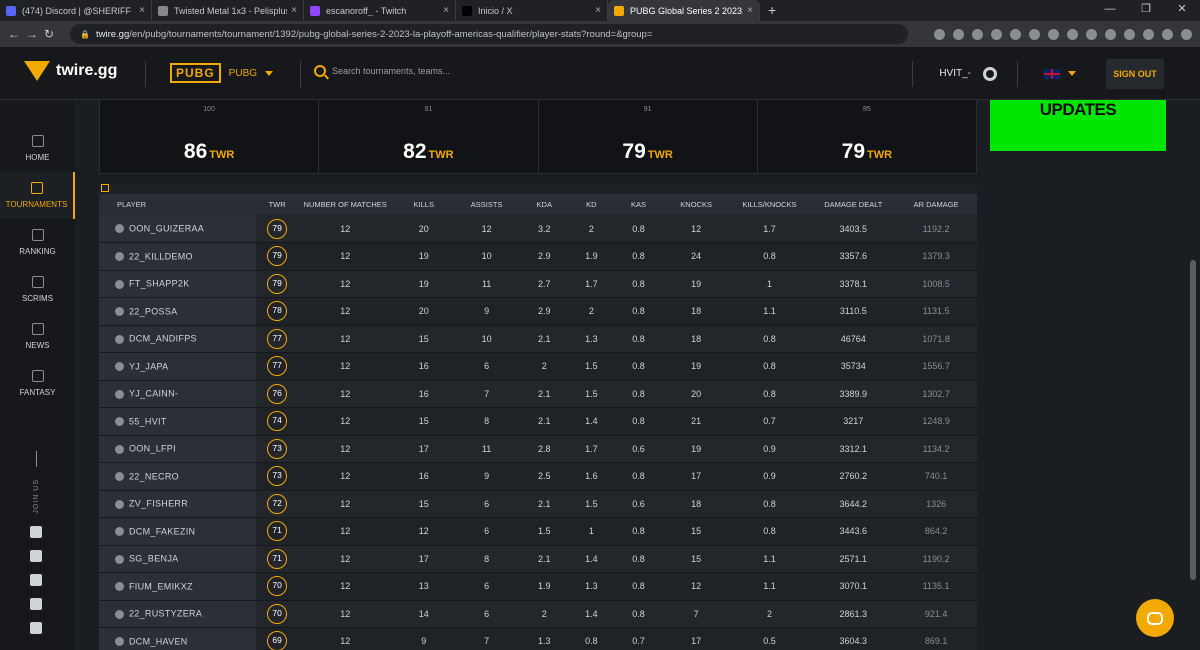 The height and width of the screenshot is (650, 1200). Describe the element at coordinates (486, 204) in the screenshot. I see `column-header: Assists` at that location.